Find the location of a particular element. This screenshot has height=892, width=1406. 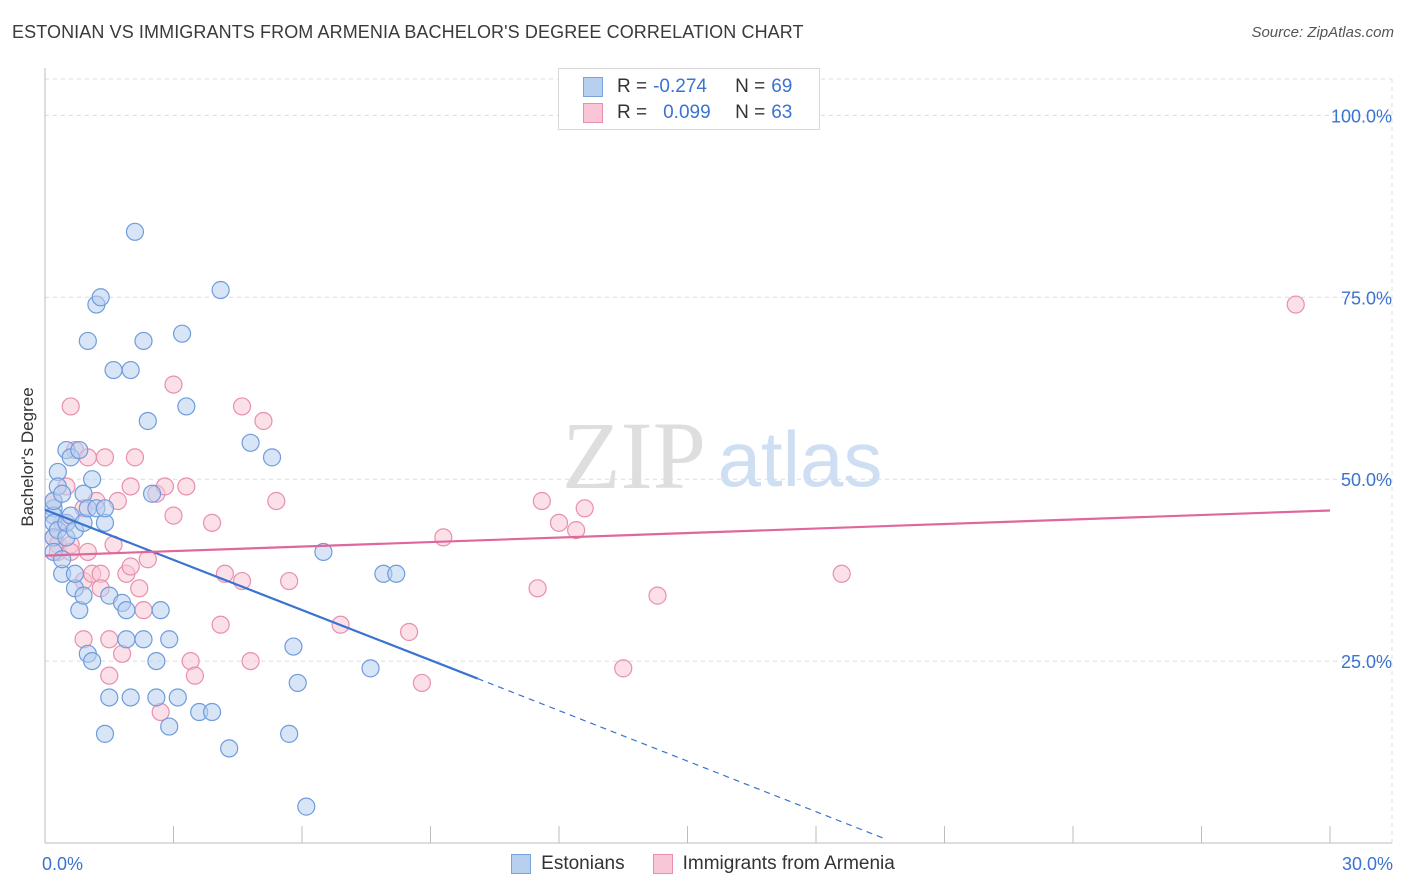

watermark-zip: ZIP is located at coordinates (634, 455).